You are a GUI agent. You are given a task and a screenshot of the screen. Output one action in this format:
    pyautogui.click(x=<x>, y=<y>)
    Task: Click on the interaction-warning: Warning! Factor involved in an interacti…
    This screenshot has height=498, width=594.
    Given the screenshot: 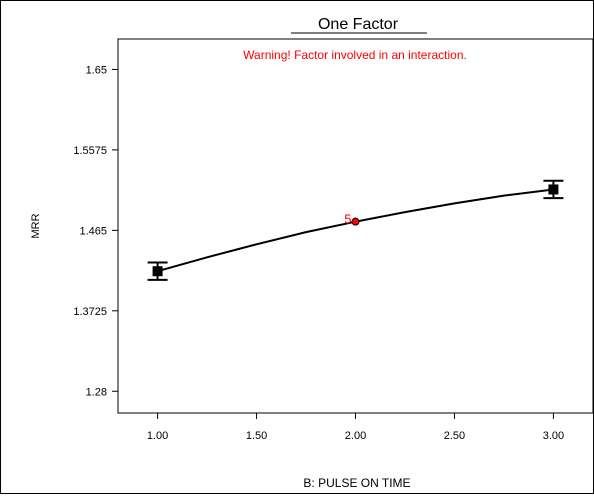 What is the action you would take?
    pyautogui.click(x=355, y=55)
    